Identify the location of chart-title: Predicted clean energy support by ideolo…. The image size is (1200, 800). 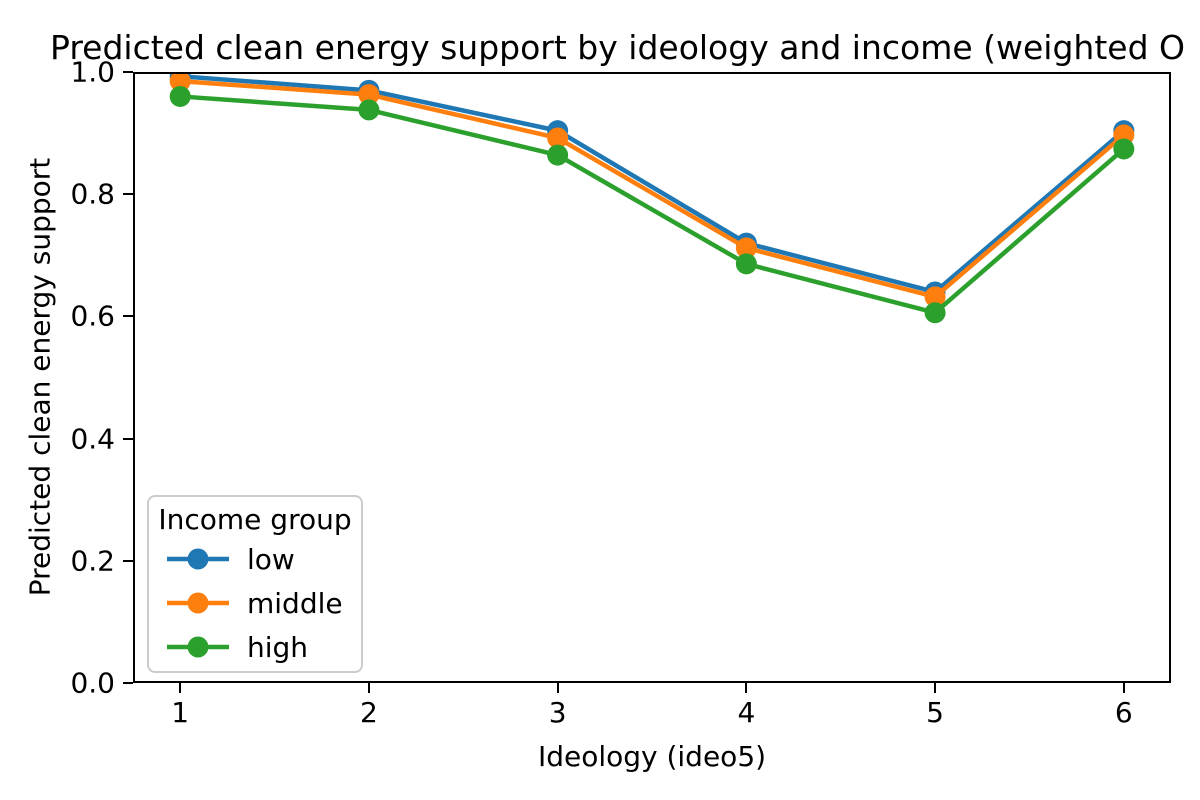
(617, 47).